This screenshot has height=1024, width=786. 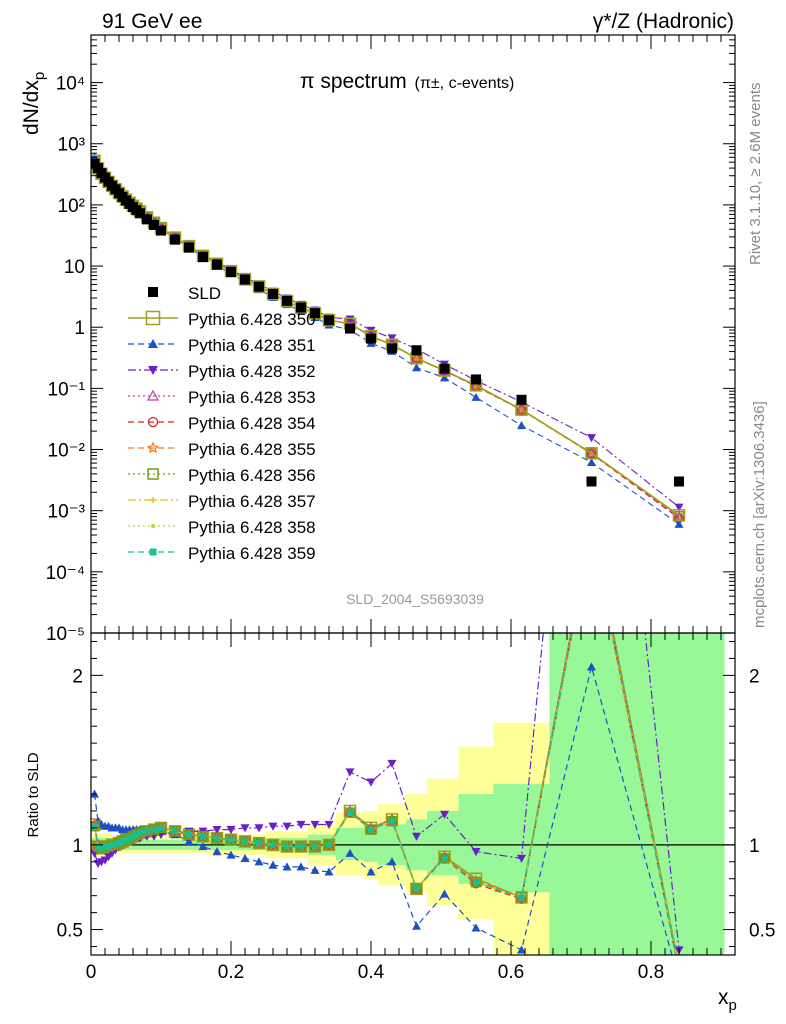 What do you see at coordinates (733, 1005) in the screenshot?
I see `x-axis-label-sub: p` at bounding box center [733, 1005].